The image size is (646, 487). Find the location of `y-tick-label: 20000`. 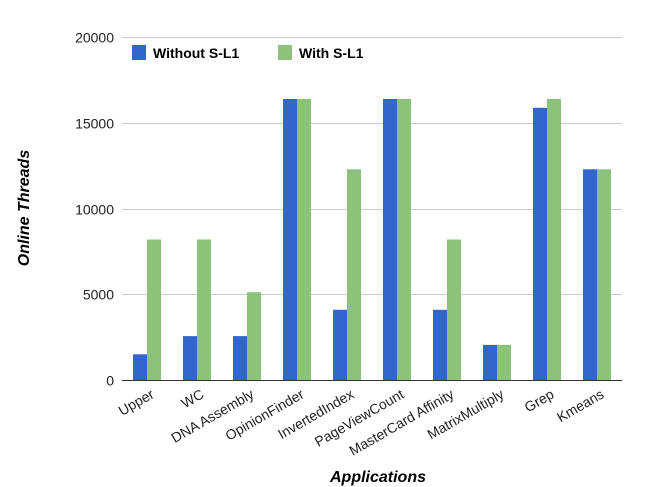

y-tick-label: 20000 is located at coordinates (94, 38).